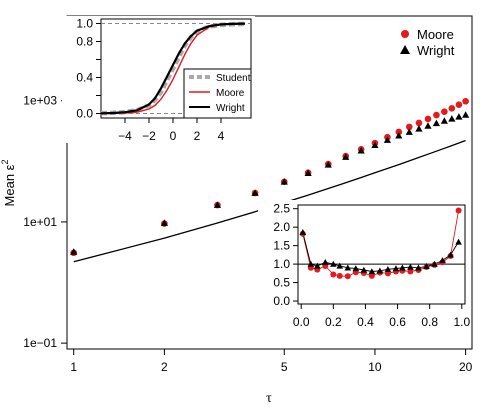 This screenshot has height=414, width=491. I want to click on legend-label-student: Student, so click(233, 78).